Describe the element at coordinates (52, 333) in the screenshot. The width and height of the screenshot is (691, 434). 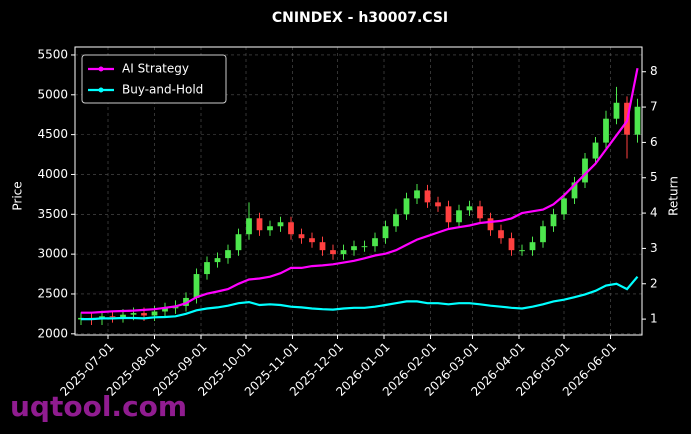
I see `y-tick-label: 2000` at that location.